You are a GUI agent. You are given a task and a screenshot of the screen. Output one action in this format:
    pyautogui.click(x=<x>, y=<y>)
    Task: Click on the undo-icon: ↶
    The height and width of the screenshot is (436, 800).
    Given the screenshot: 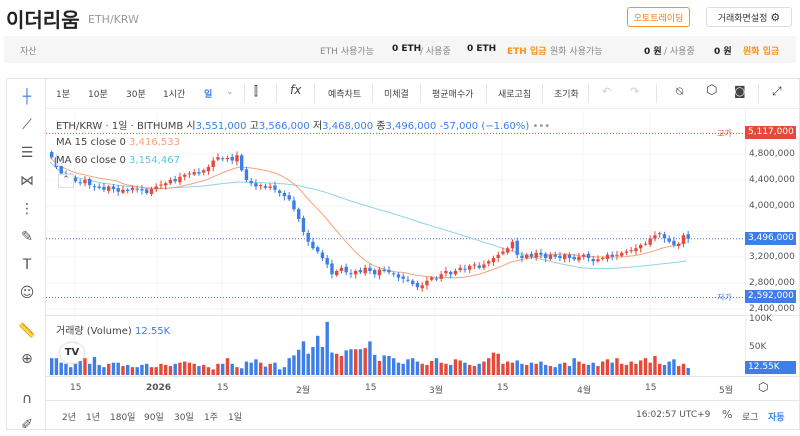 What is the action you would take?
    pyautogui.click(x=607, y=91)
    